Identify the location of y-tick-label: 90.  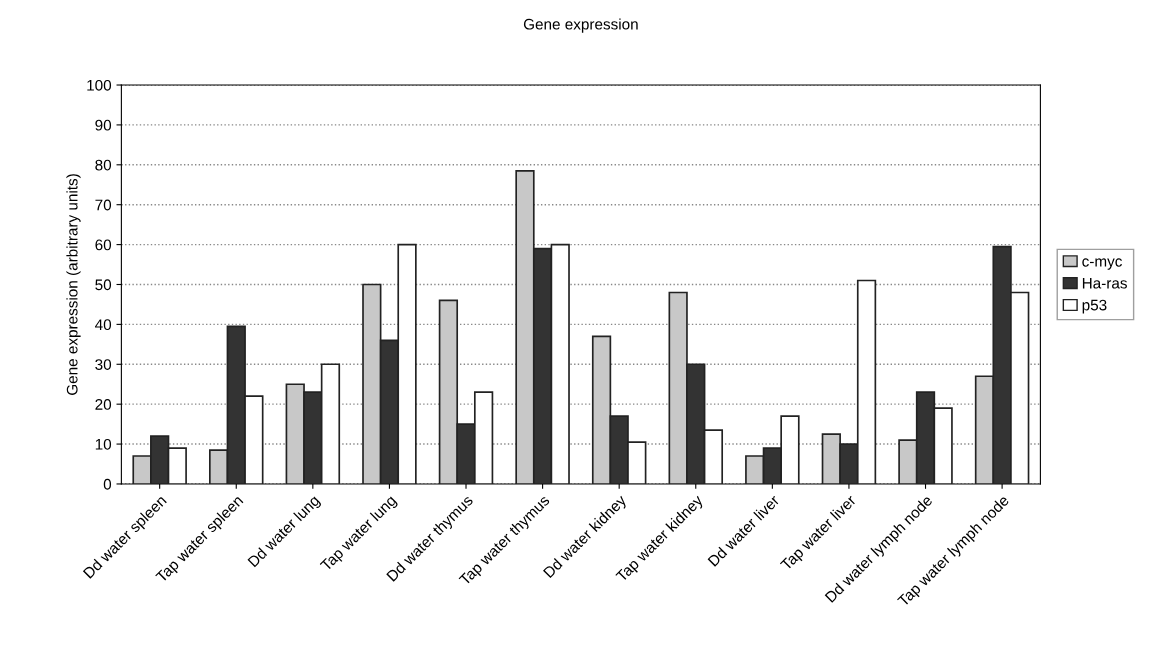
(103, 125).